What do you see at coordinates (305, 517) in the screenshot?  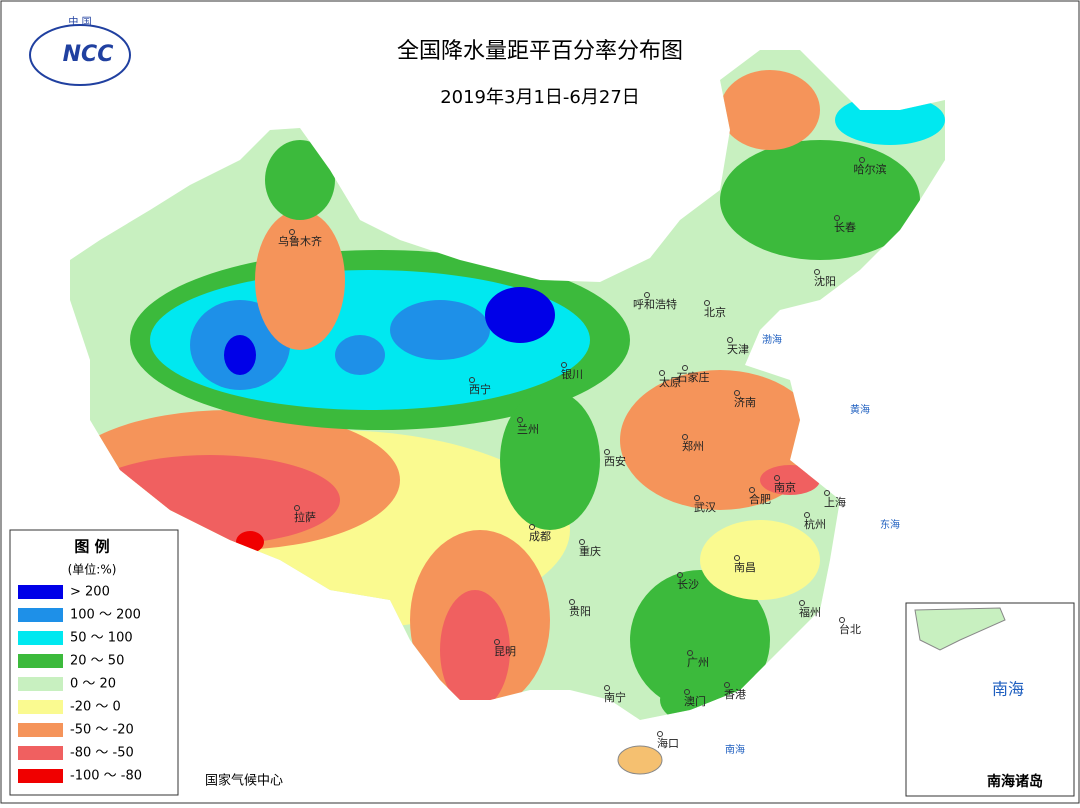 I see `city-label: 拉萨` at bounding box center [305, 517].